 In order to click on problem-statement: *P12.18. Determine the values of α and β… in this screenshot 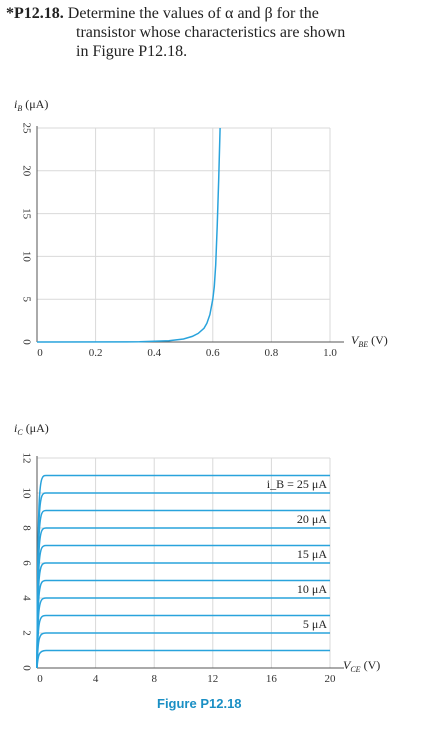, I will do `click(221, 32)`.